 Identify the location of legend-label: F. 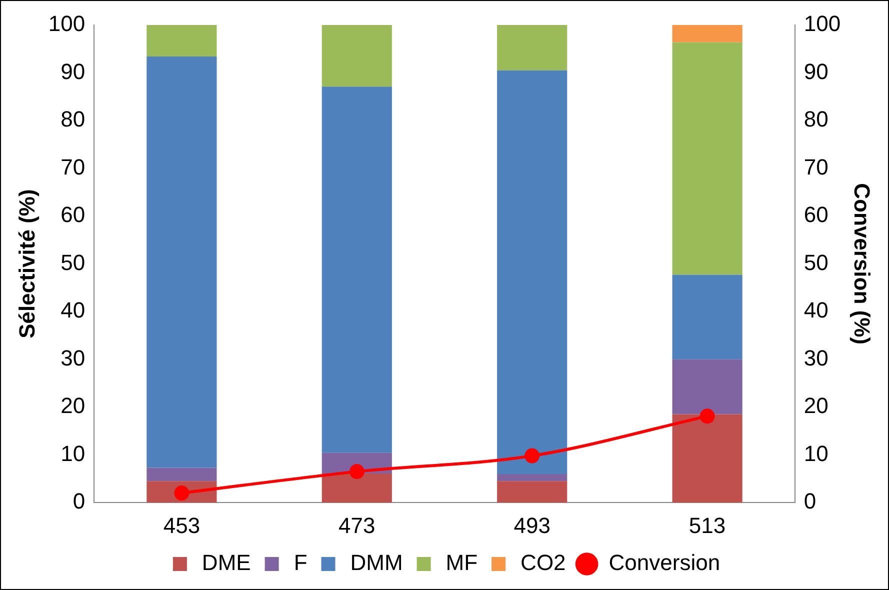
(301, 563).